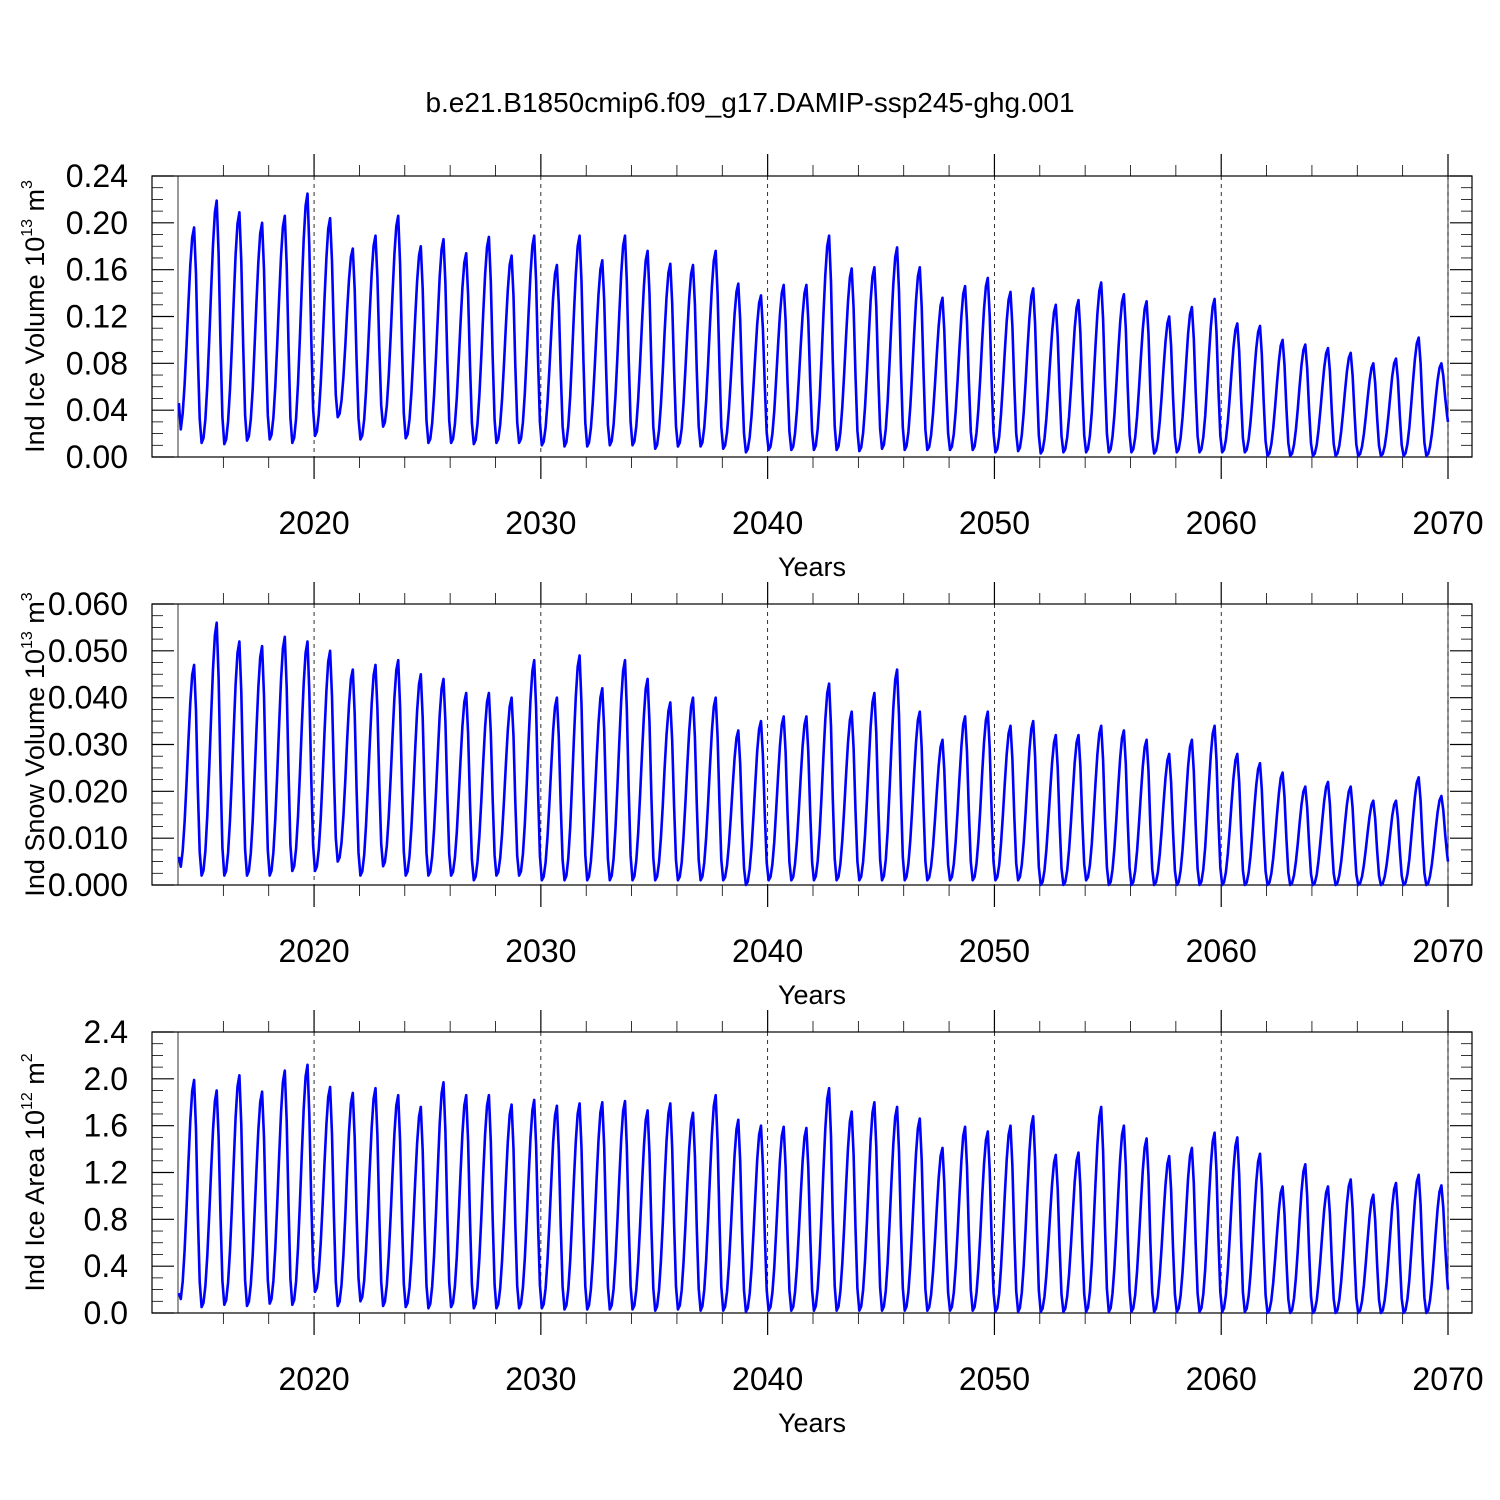 This screenshot has height=1500, width=1500. What do you see at coordinates (767, 951) in the screenshot?
I see `ind-snow-volume-x-tick-label: 2040` at bounding box center [767, 951].